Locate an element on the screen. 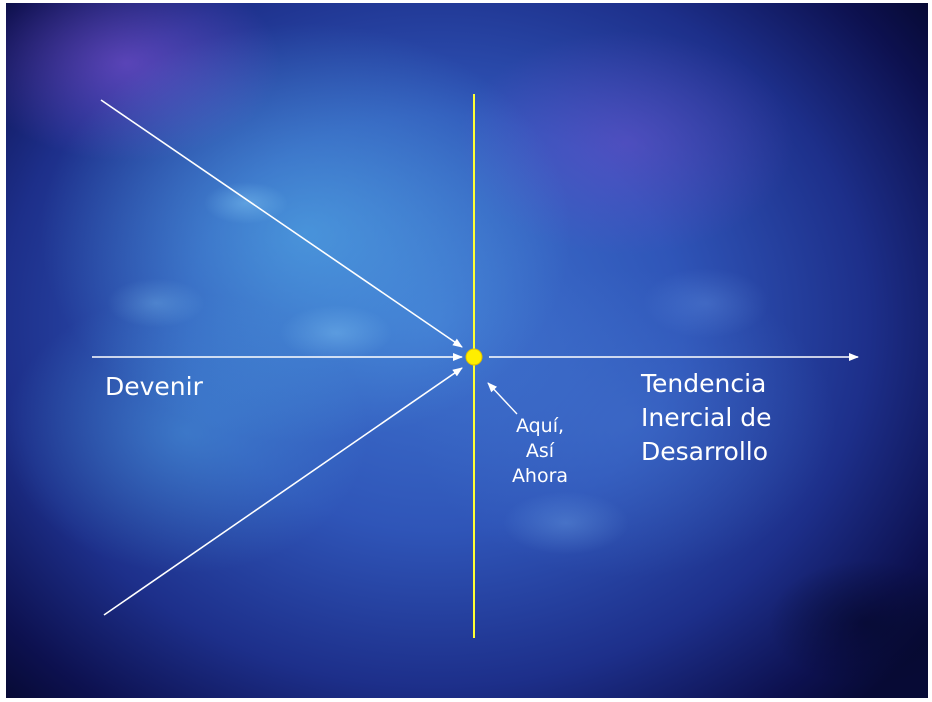  aqui-asi-ahora-label: Aquí, Así Ahora is located at coordinates (540, 451).